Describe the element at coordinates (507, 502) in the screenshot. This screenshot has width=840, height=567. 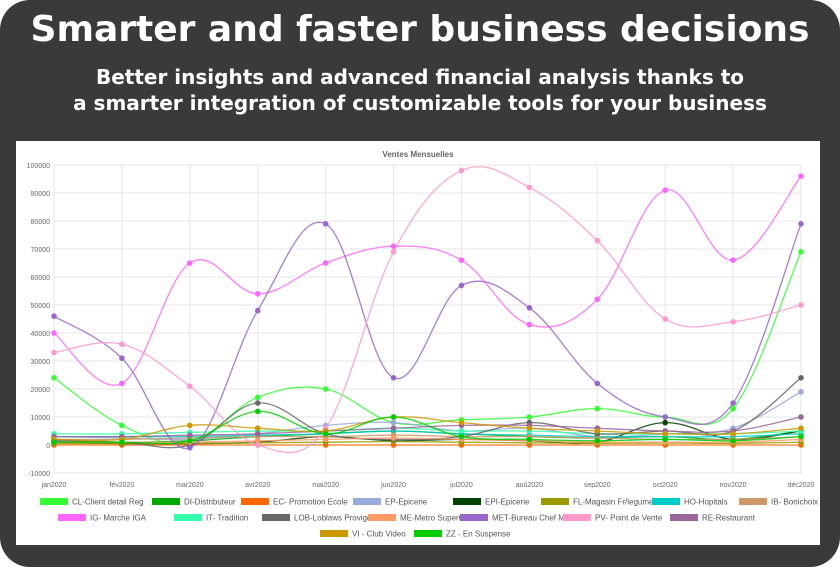
I see `legend-label: EPI-Epicerie` at that location.